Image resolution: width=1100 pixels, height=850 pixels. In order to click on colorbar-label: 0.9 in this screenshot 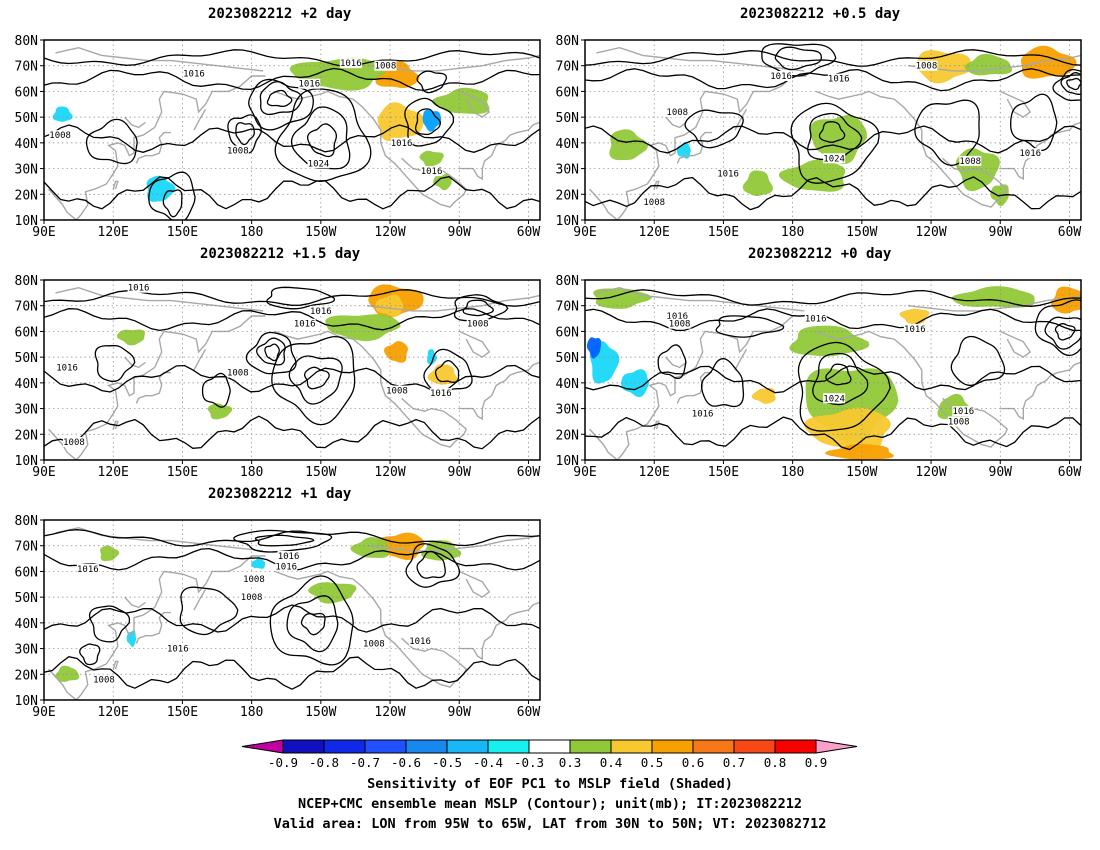, I will do `click(816, 762)`.